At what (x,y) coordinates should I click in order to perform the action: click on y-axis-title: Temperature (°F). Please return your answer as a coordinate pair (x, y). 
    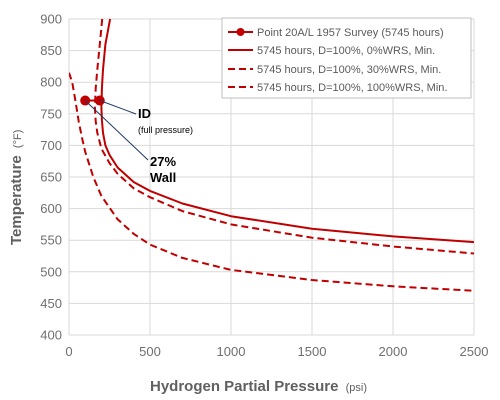
    Looking at the image, I should click on (16, 187).